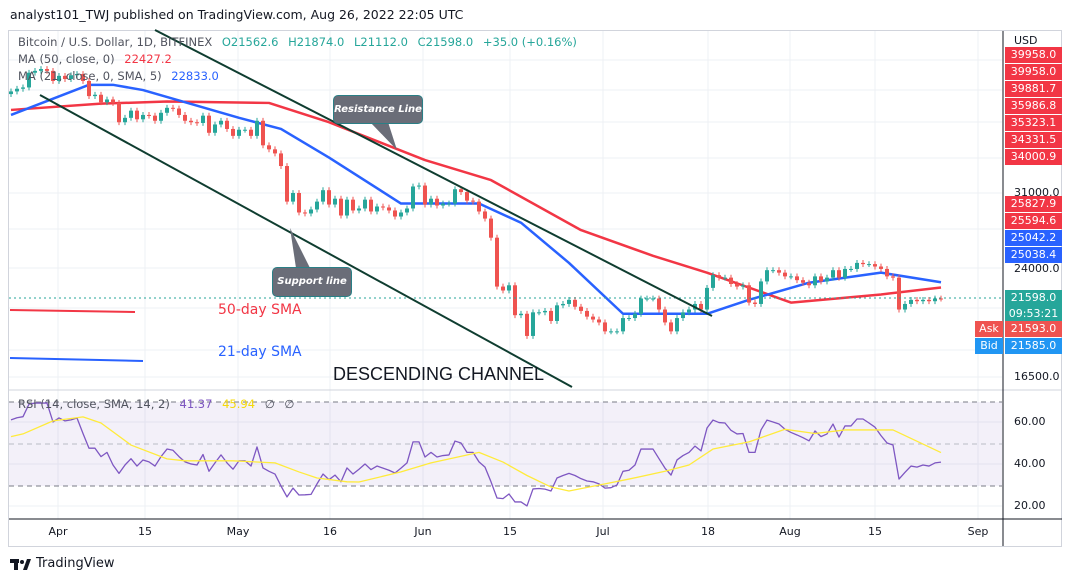 This screenshot has height=581, width=1079. What do you see at coordinates (1033, 204) in the screenshot?
I see `red-price-badge: 25827.9` at bounding box center [1033, 204].